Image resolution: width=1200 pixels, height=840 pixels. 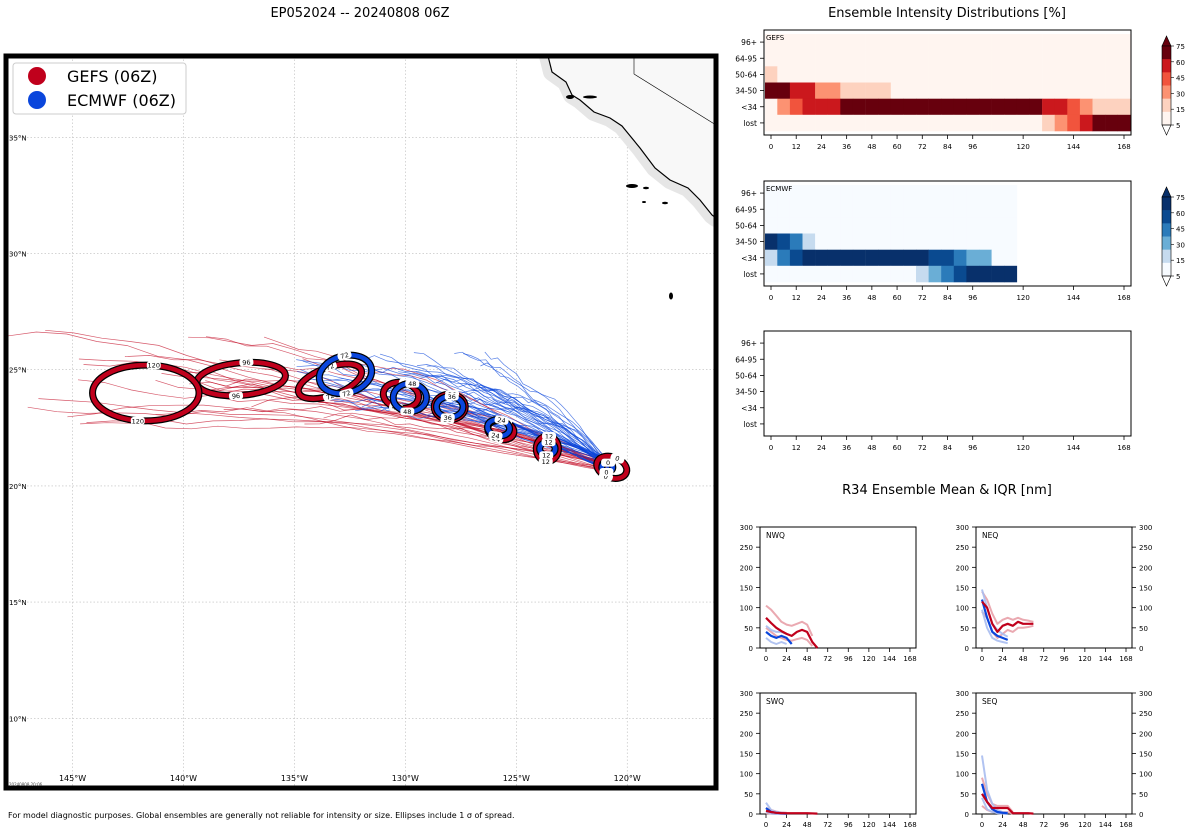 I want to click on intensity-frame, so click(x=947, y=383).